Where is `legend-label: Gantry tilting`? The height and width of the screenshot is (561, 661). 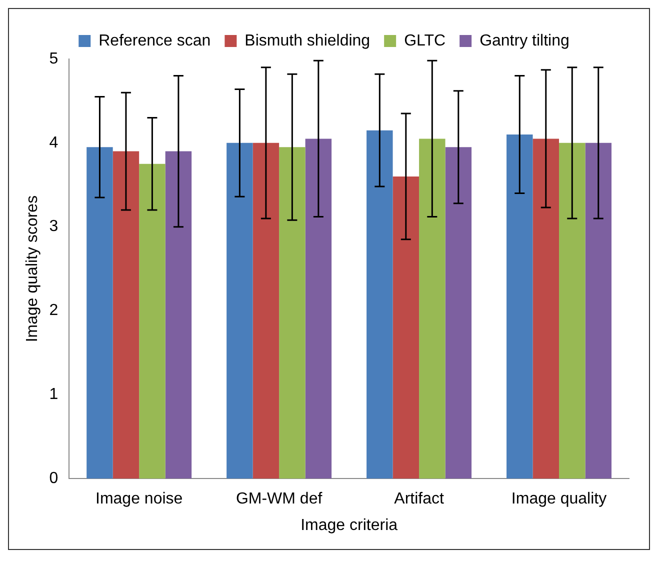 legend-label: Gantry tilting is located at coordinates (525, 41).